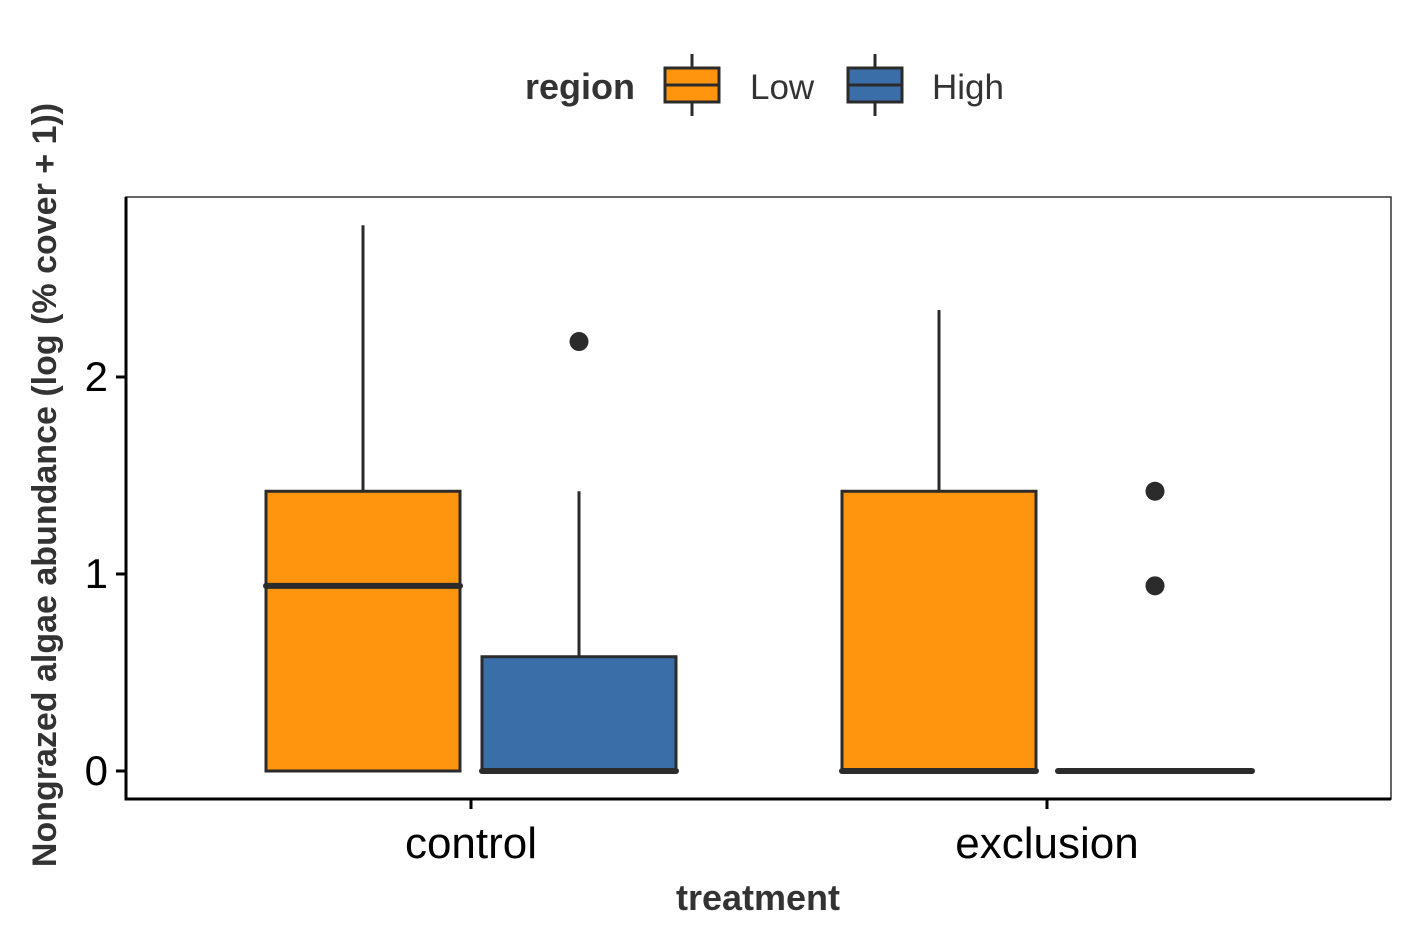  What do you see at coordinates (758, 897) in the screenshot?
I see `x-axis-label: treatment` at bounding box center [758, 897].